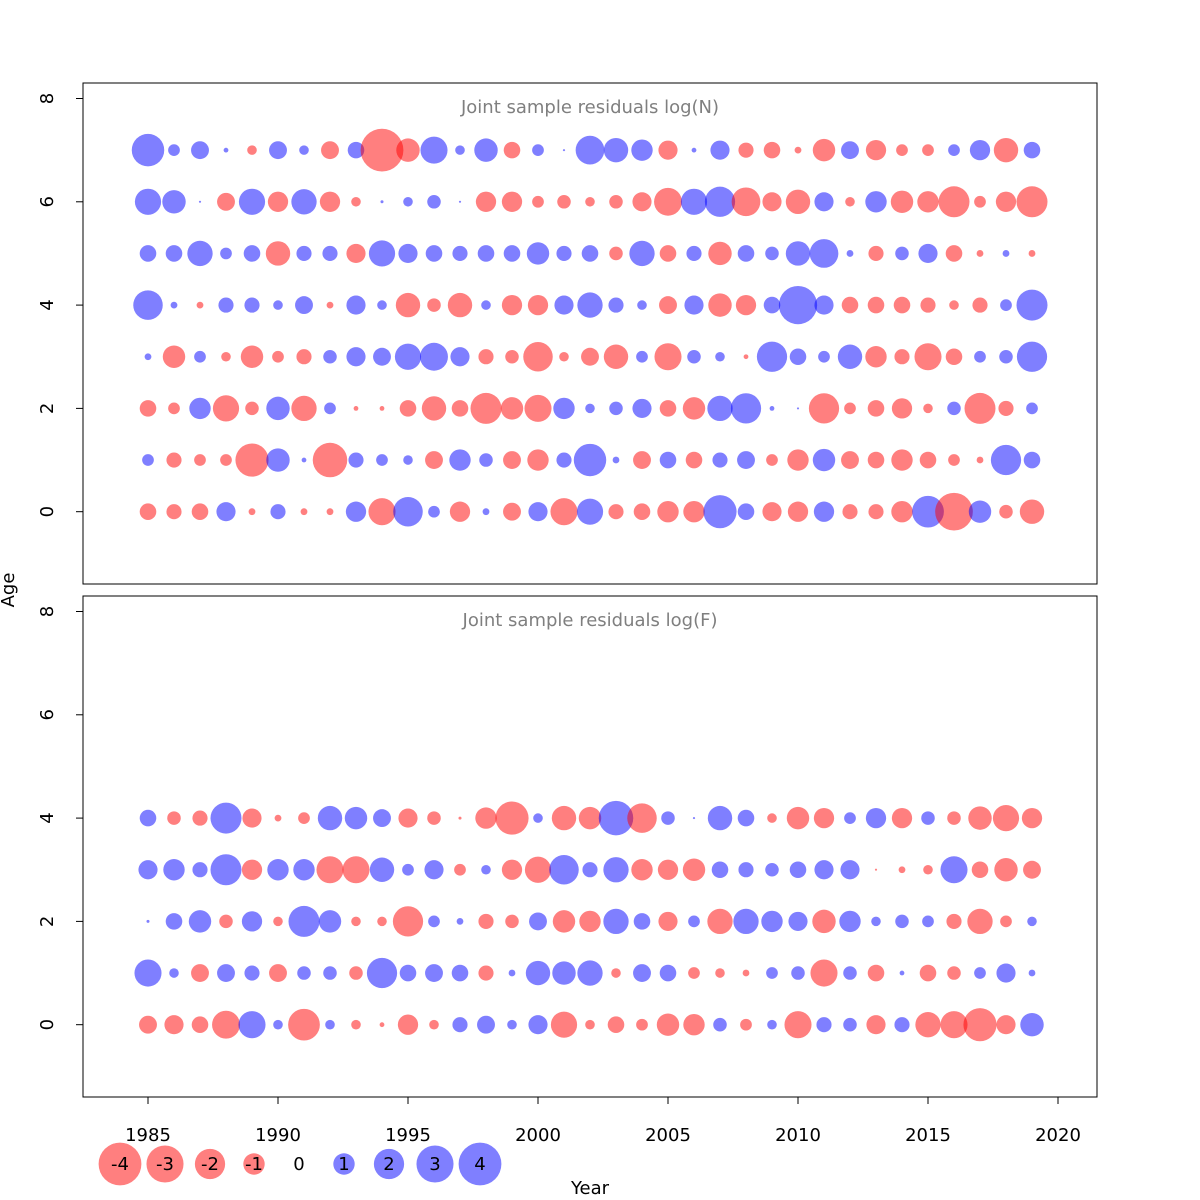 Image resolution: width=1200 pixels, height=1200 pixels. Describe the element at coordinates (47, 817) in the screenshot. I see `y-tick-label: 4` at that location.